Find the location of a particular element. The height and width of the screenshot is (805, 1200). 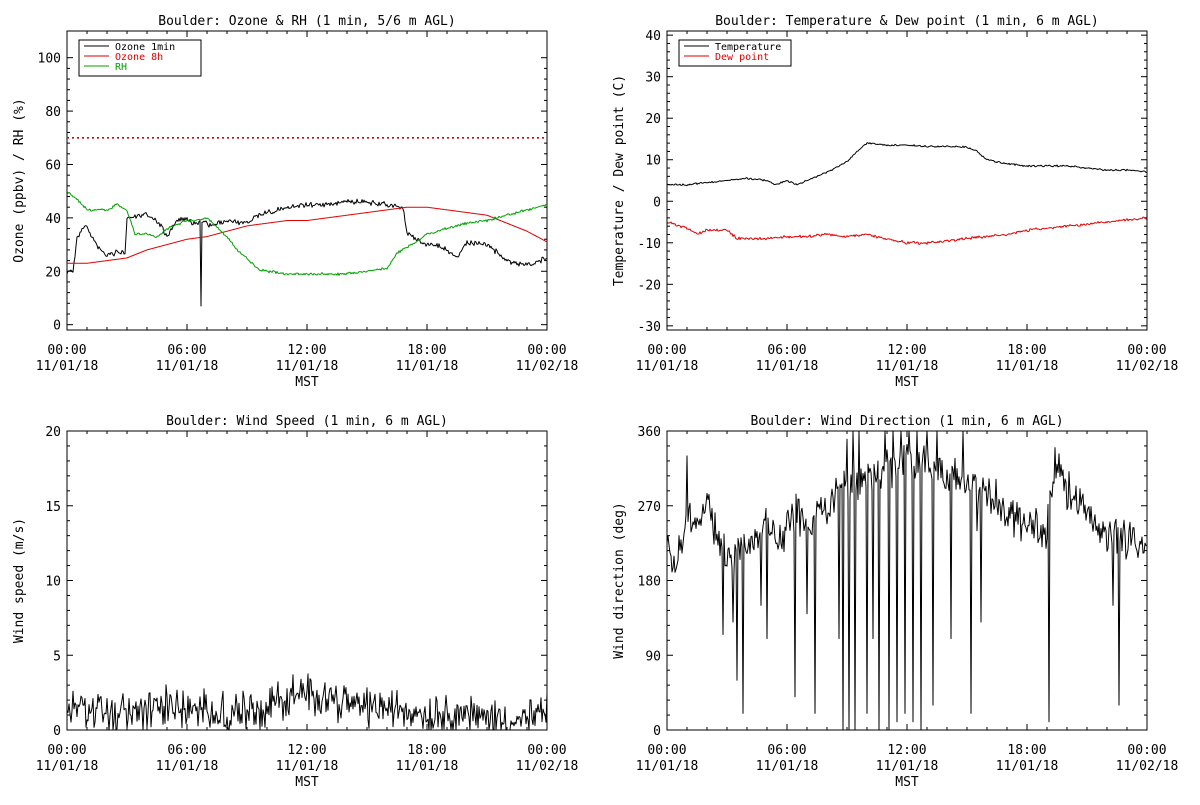

y-tick-label: 30 is located at coordinates (653, 78).